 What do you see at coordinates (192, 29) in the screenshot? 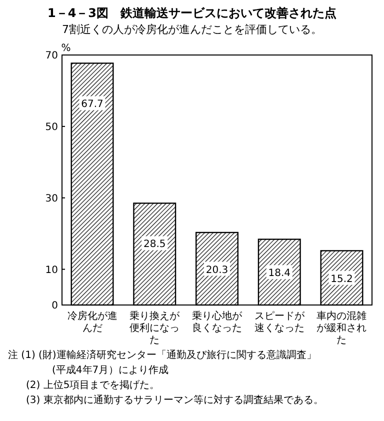
I see `chart-subtitle: 7割近くの人が冷房化が進んだことを評価している。` at bounding box center [192, 29].